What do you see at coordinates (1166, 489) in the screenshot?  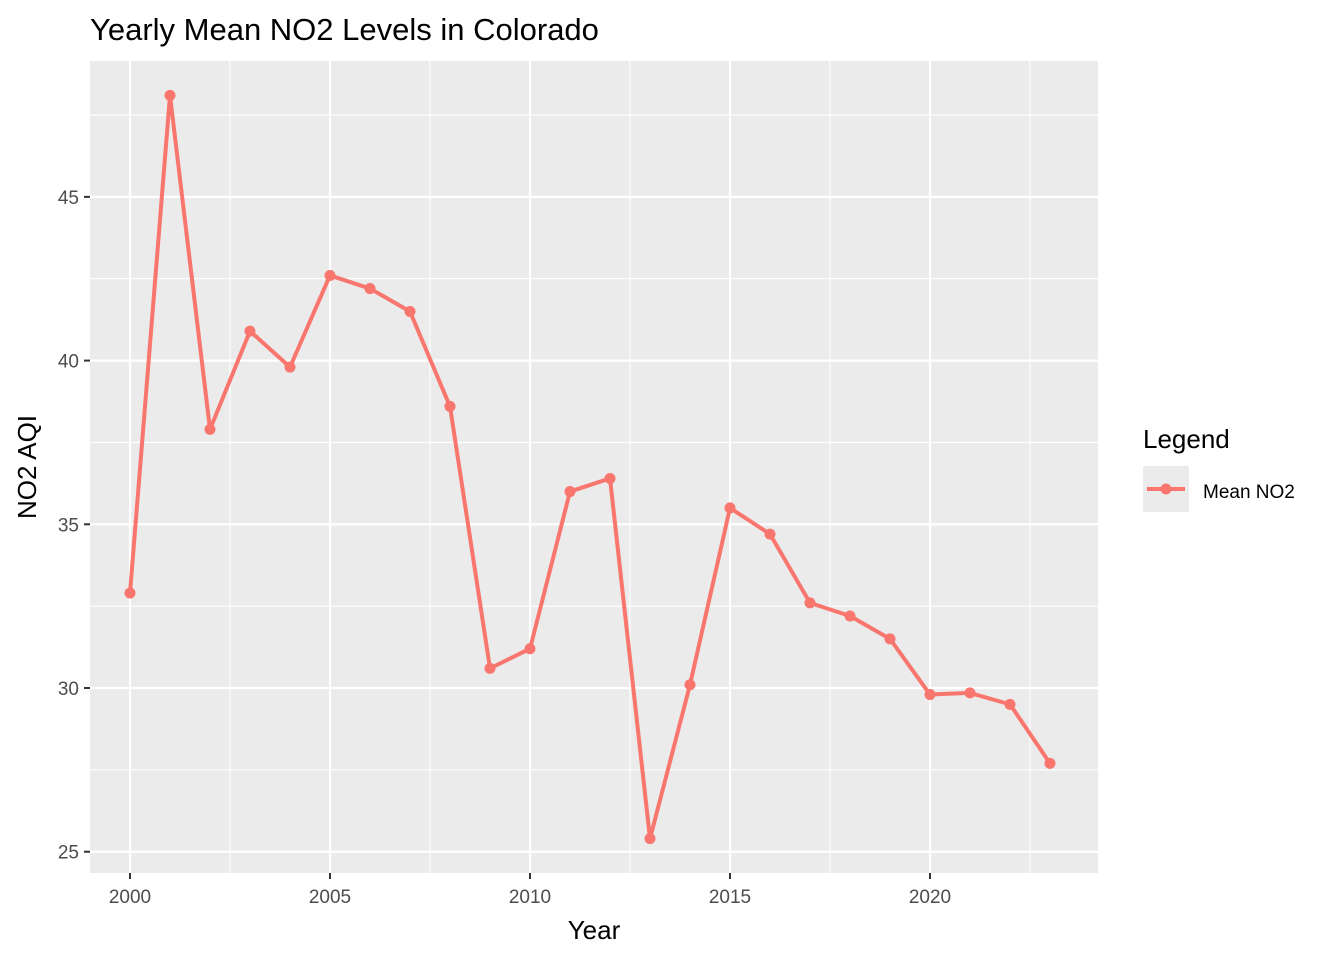 I see `legend-key-point` at bounding box center [1166, 489].